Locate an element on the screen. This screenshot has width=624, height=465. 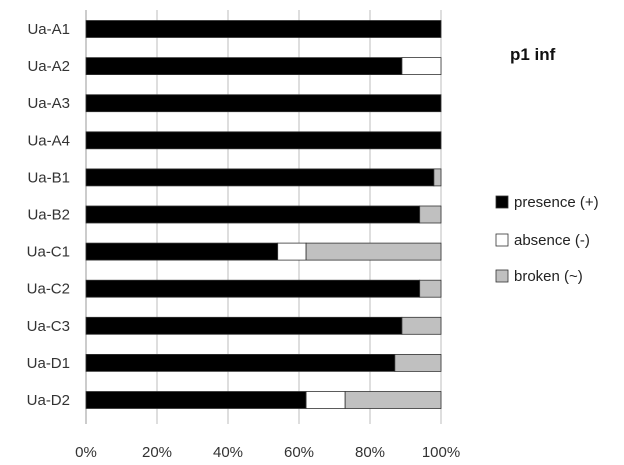
legend-label: presence (+) is located at coordinates (556, 202).